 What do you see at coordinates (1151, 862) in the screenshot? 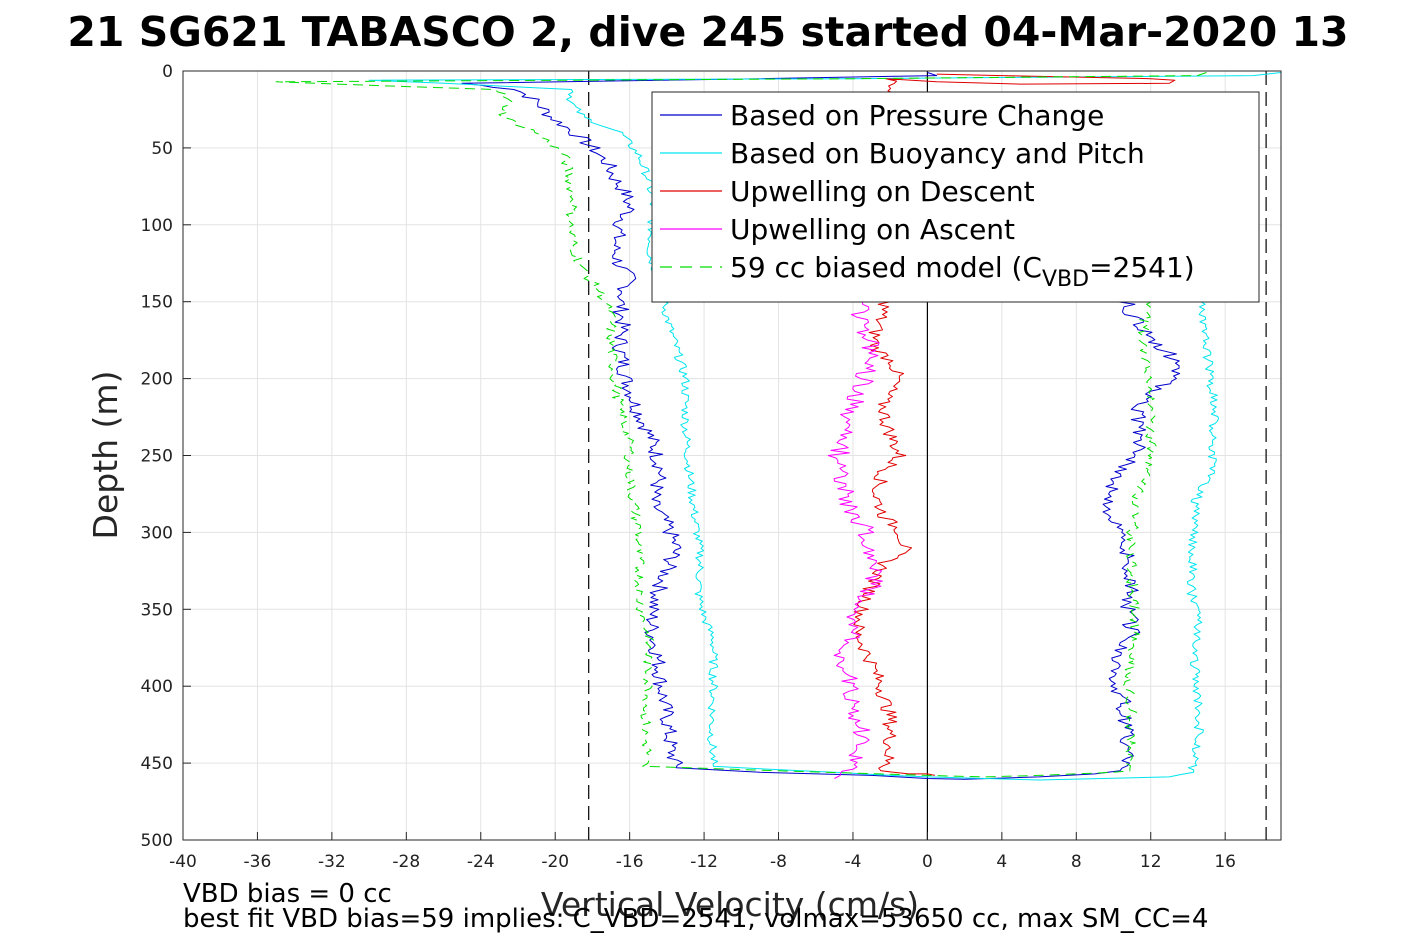
I see `x-tick-label: 12` at bounding box center [1151, 862].